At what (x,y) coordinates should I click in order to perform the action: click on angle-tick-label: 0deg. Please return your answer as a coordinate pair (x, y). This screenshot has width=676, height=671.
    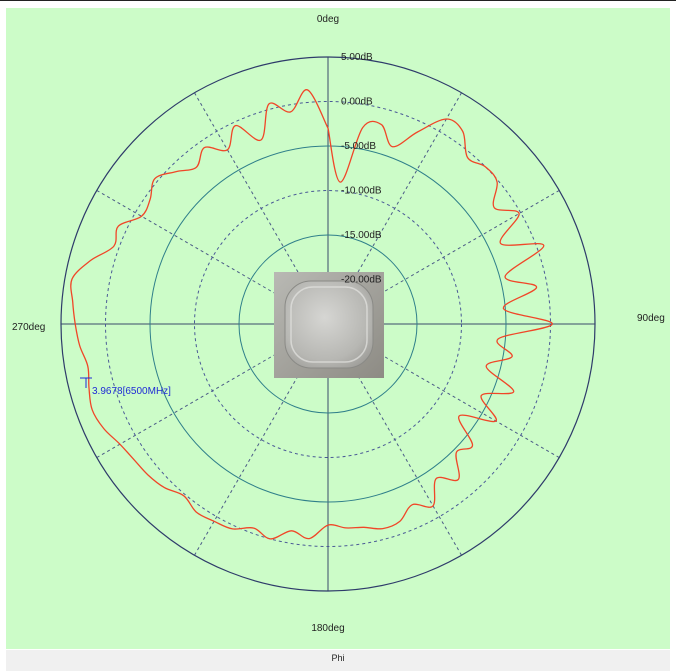
    Looking at the image, I should click on (328, 19).